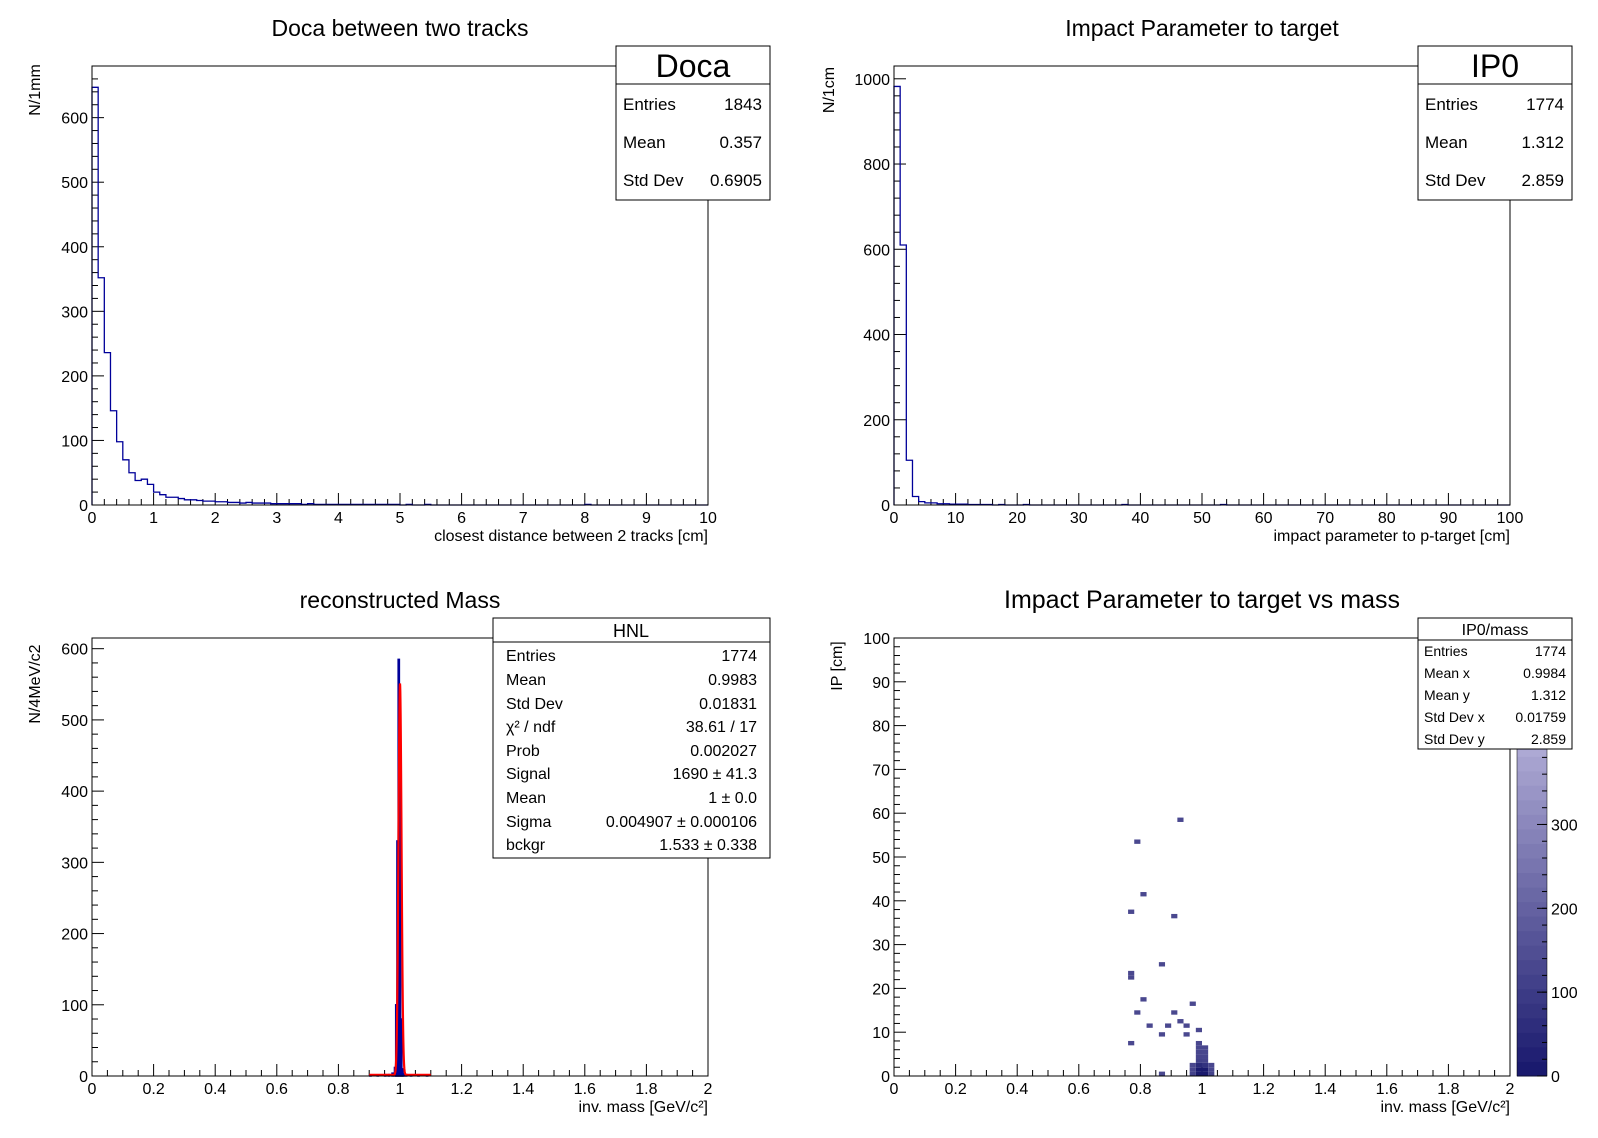 The image size is (1598, 1138). What do you see at coordinates (1564, 993) in the screenshot?
I see `z-tick-label: 100` at bounding box center [1564, 993].